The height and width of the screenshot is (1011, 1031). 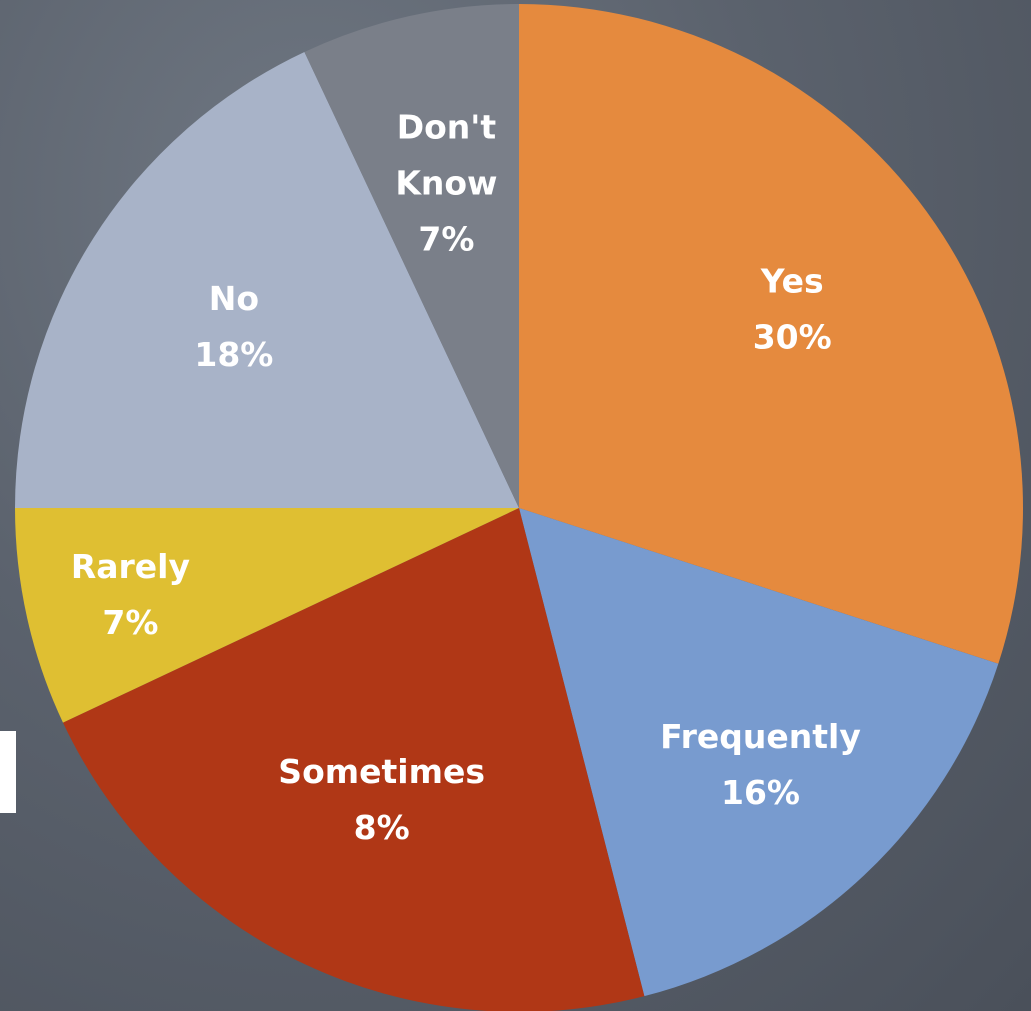 I want to click on slice-label-frequently: Frequently 16%, so click(x=760, y=764).